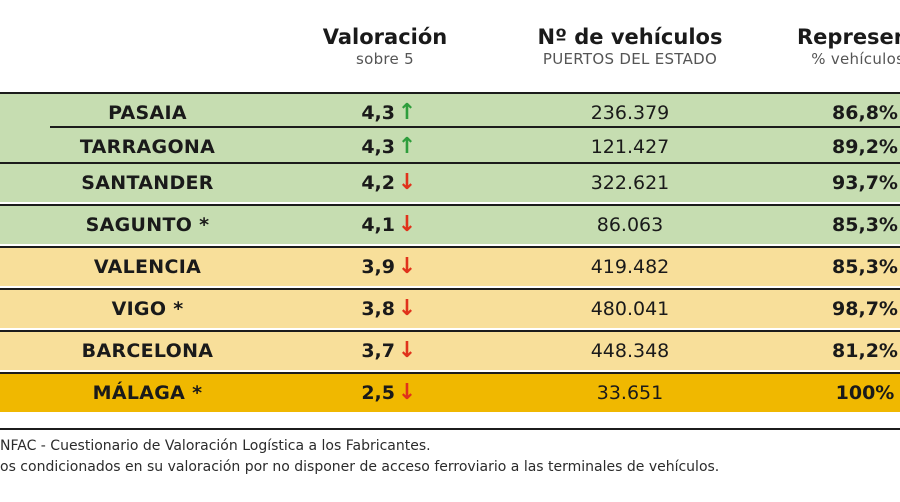 This screenshot has height=502, width=900. What do you see at coordinates (865, 147) in the screenshot?
I see `share-percent: 89,2%` at bounding box center [865, 147].